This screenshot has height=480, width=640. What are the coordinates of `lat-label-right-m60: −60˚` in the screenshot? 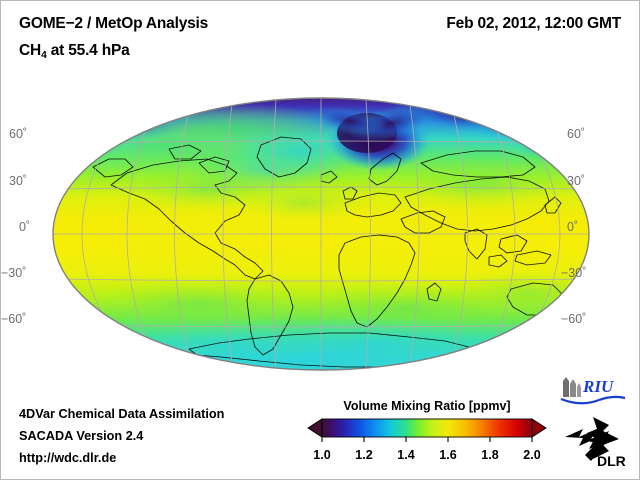 It's located at (574, 319).